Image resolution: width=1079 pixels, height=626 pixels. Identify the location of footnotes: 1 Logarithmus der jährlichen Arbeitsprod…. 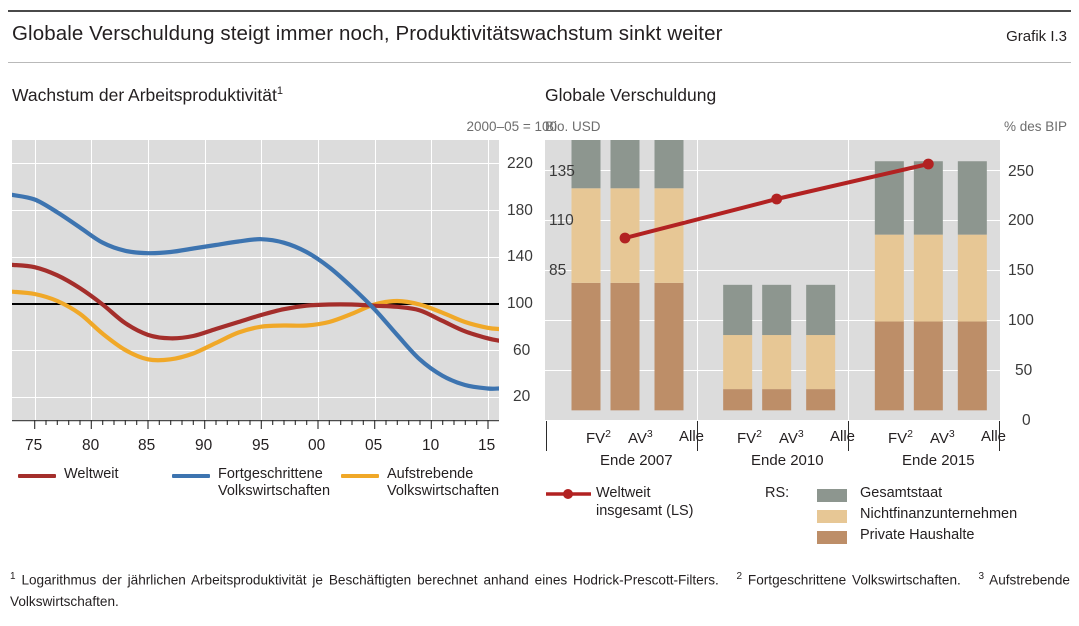
(540, 589).